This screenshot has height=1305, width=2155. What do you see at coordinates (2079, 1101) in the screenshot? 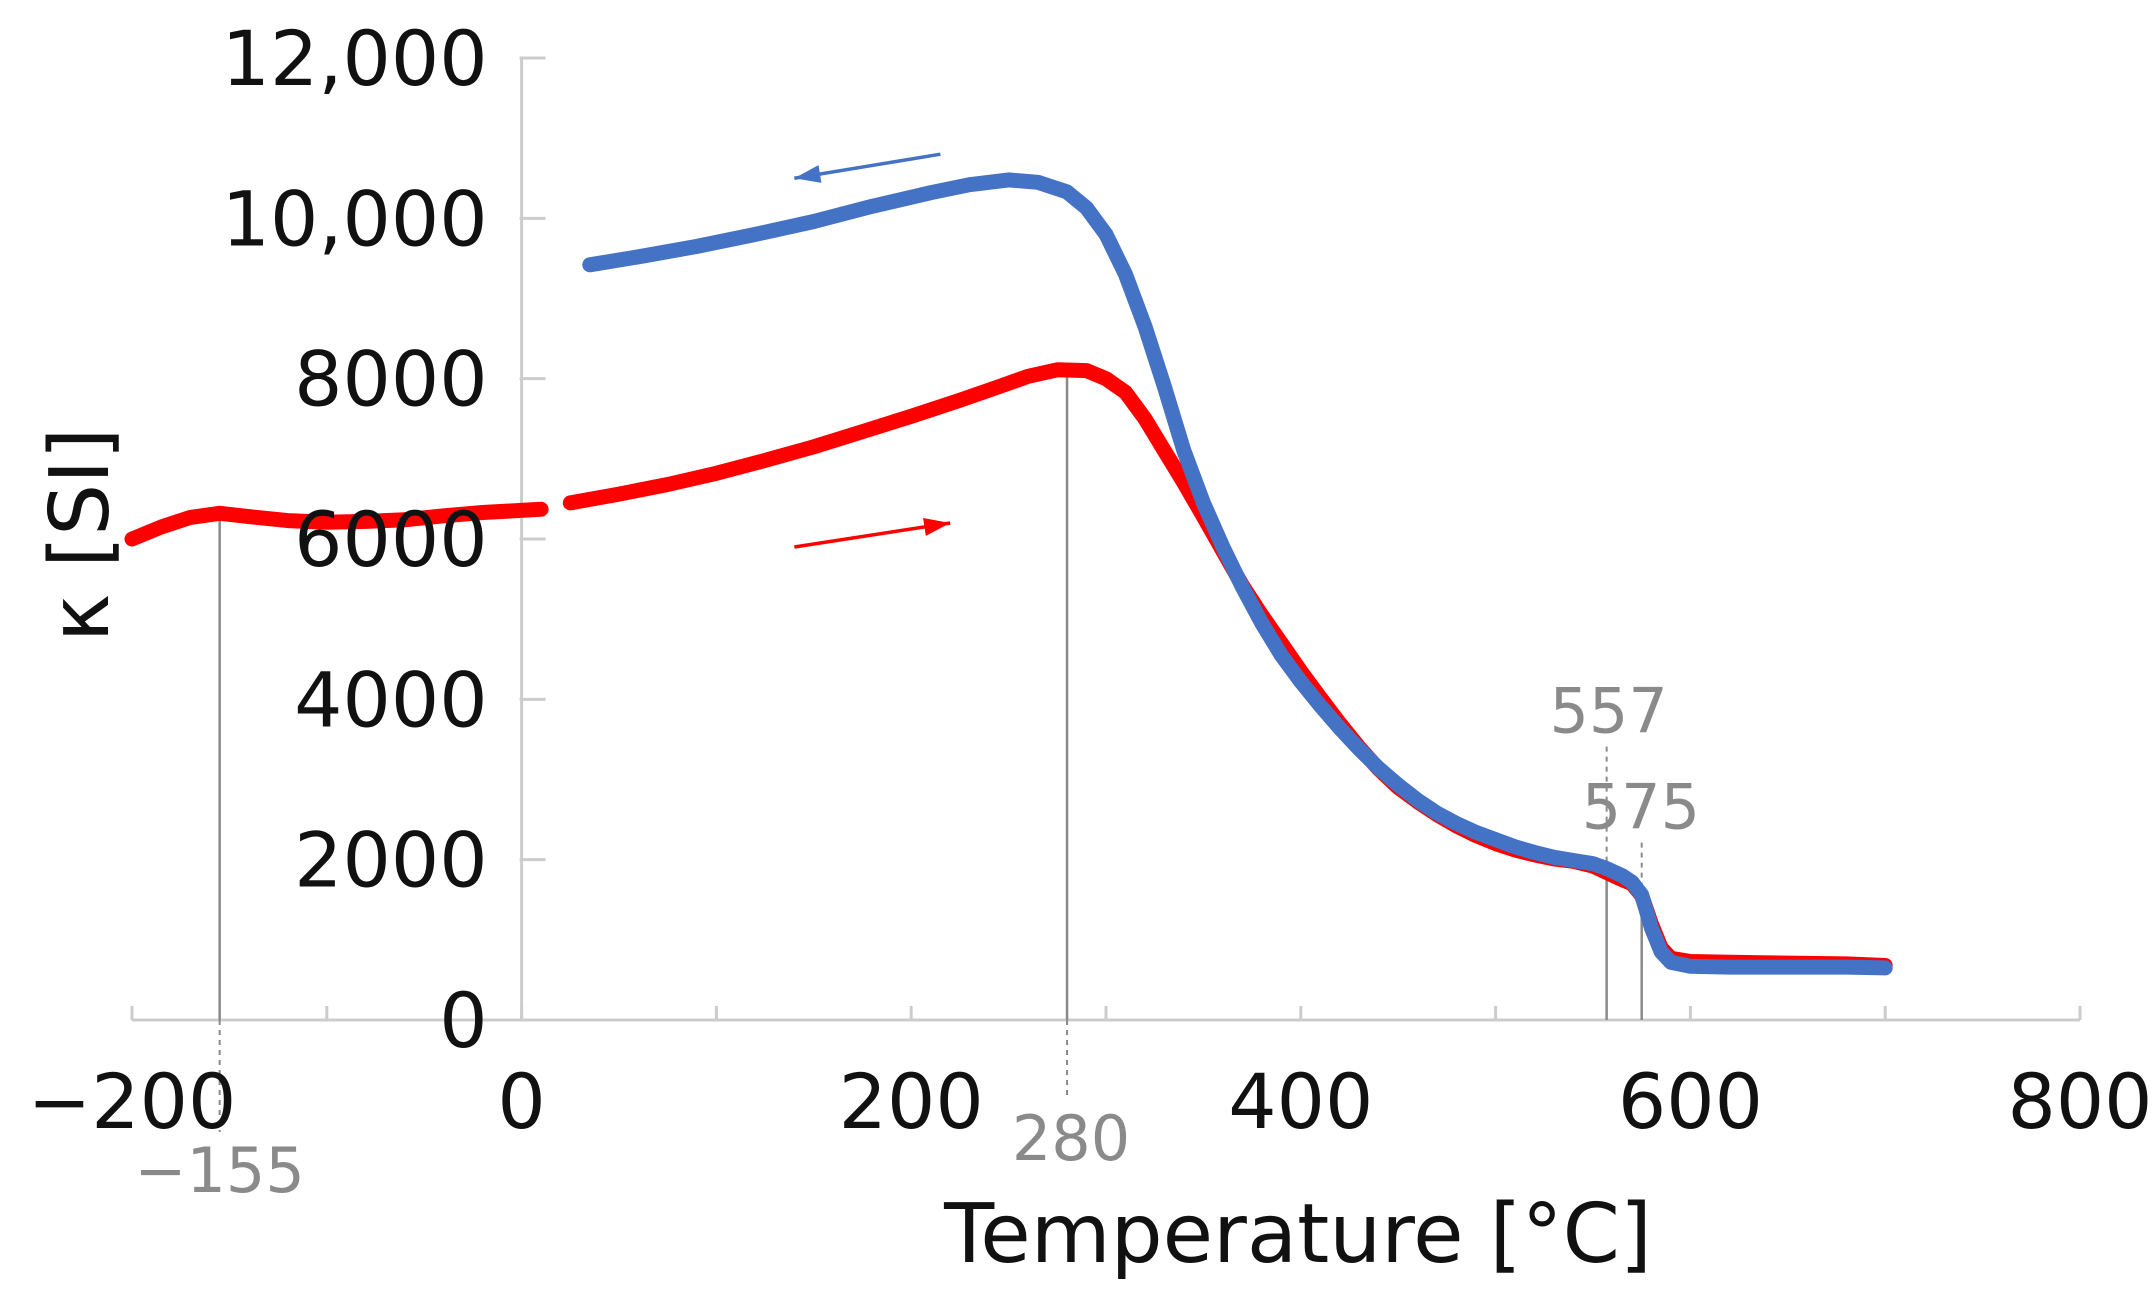
I see `x-tick-label: 800` at bounding box center [2079, 1101].